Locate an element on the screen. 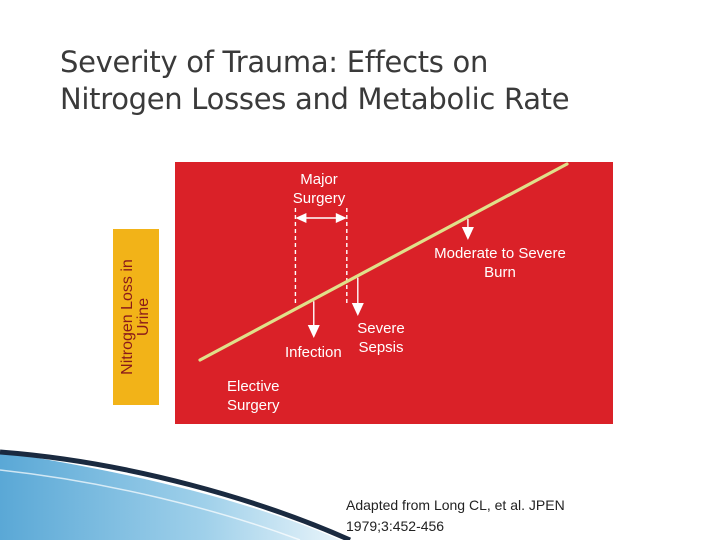 The height and width of the screenshot is (540, 720). annotation-elective-surgery-line-2: Surgery is located at coordinates (253, 405).